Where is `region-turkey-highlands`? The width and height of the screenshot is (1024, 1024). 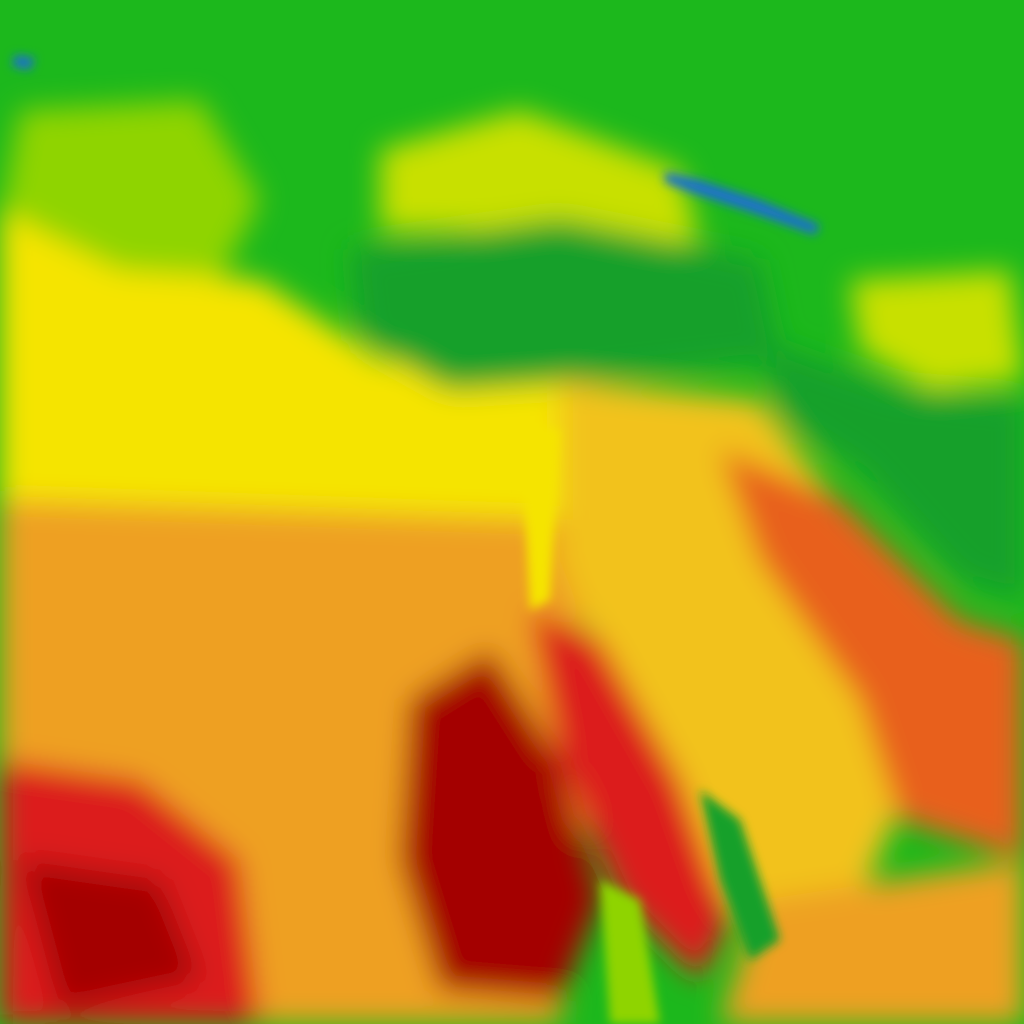 region-turkey-highlands is located at coordinates (565, 305).